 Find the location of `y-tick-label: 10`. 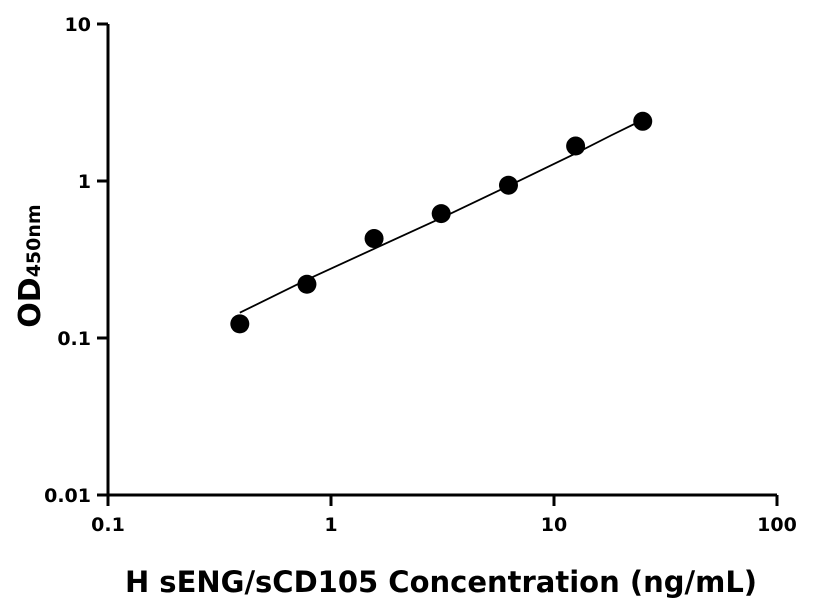

y-tick-label: 10 is located at coordinates (78, 25).